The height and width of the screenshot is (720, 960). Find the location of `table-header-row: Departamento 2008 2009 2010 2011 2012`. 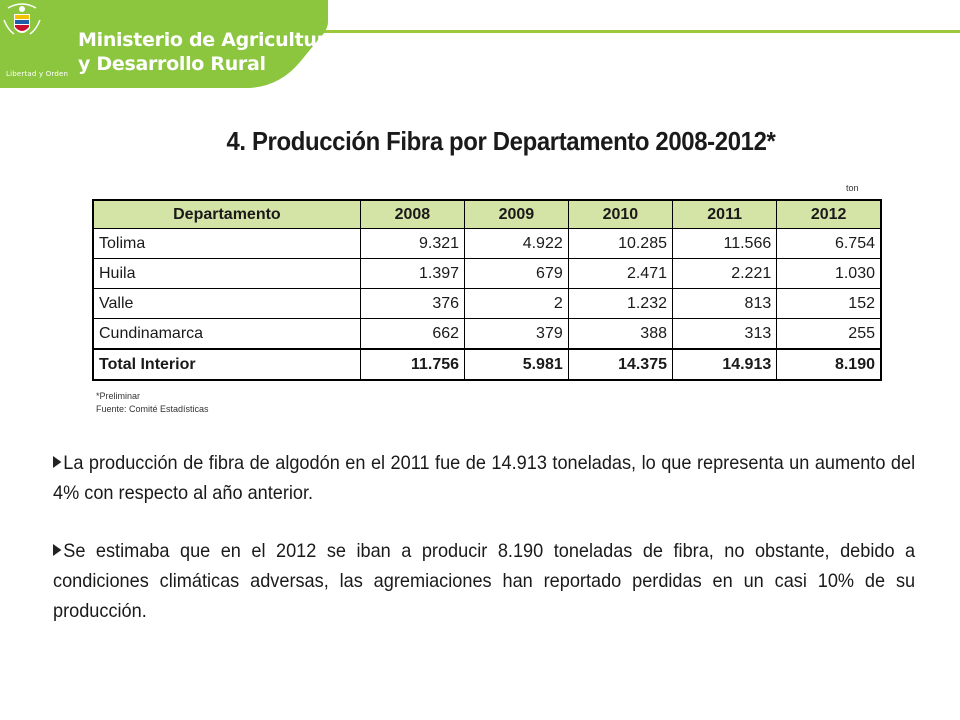

table-header-row: Departamento 2008 2009 2010 2011 2012 is located at coordinates (487, 214).